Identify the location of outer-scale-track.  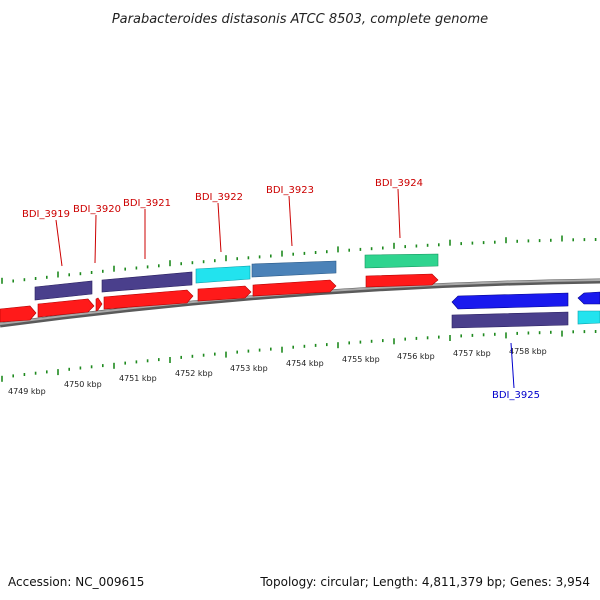
(299, 259).